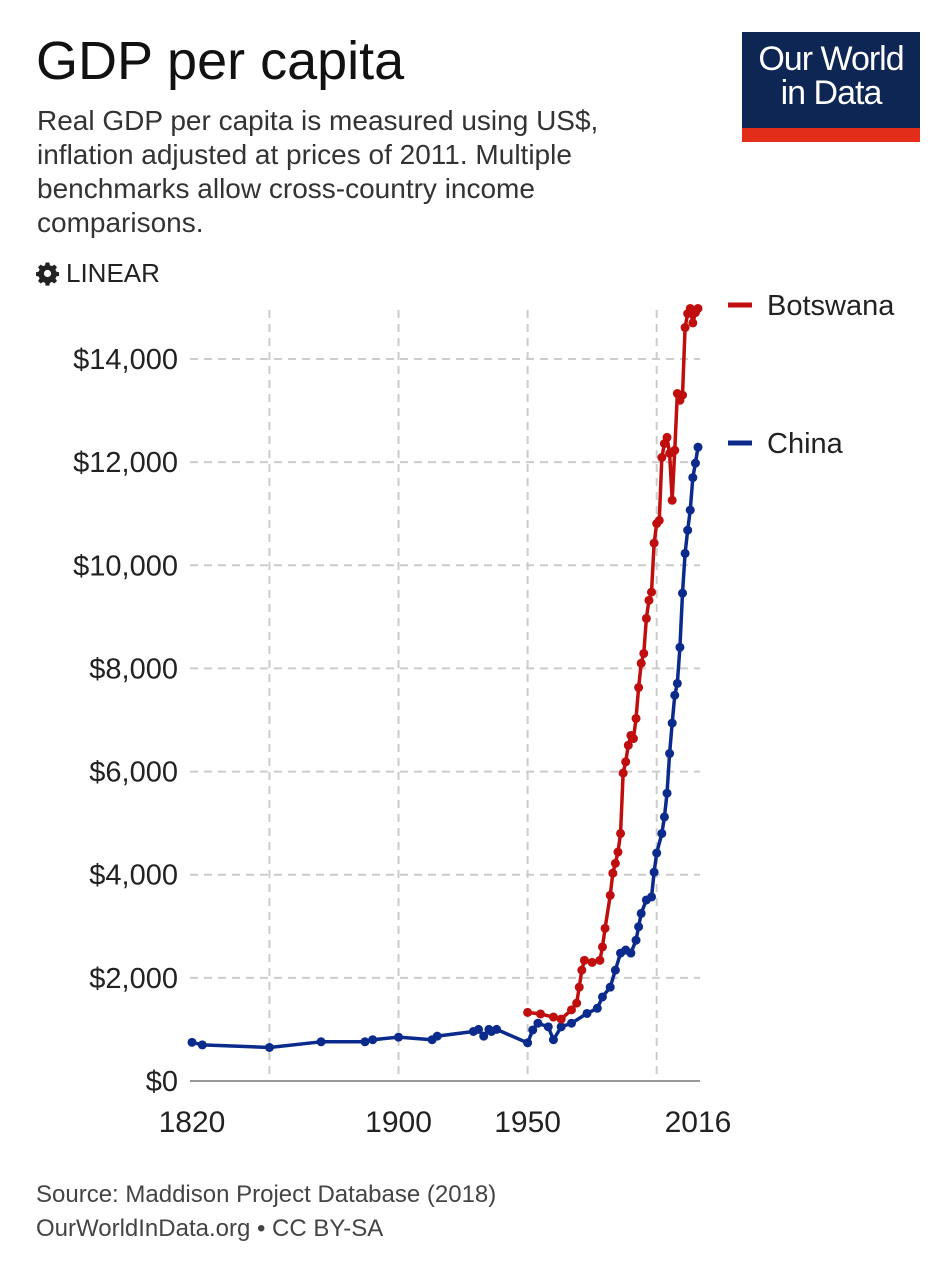 The height and width of the screenshot is (1274, 952). Describe the element at coordinates (398, 1122) in the screenshot. I see `x-tick-label: 1900` at that location.